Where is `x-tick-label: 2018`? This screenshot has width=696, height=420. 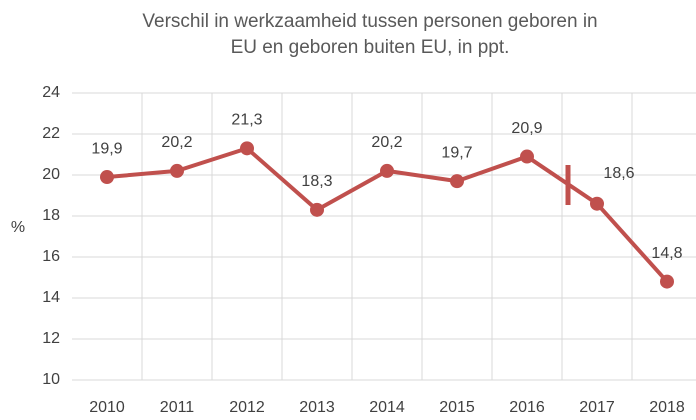 x-tick-label: 2018 is located at coordinates (667, 407).